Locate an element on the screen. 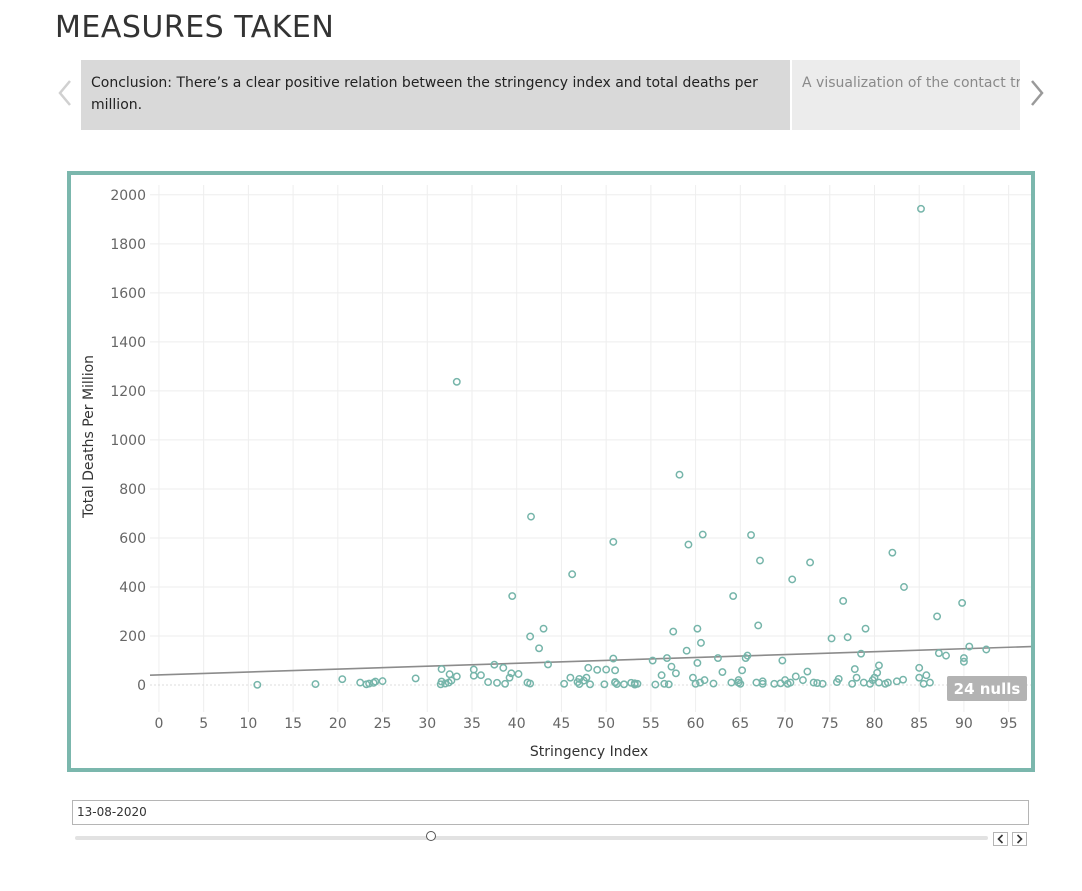  story-prev-button is located at coordinates (65, 93).